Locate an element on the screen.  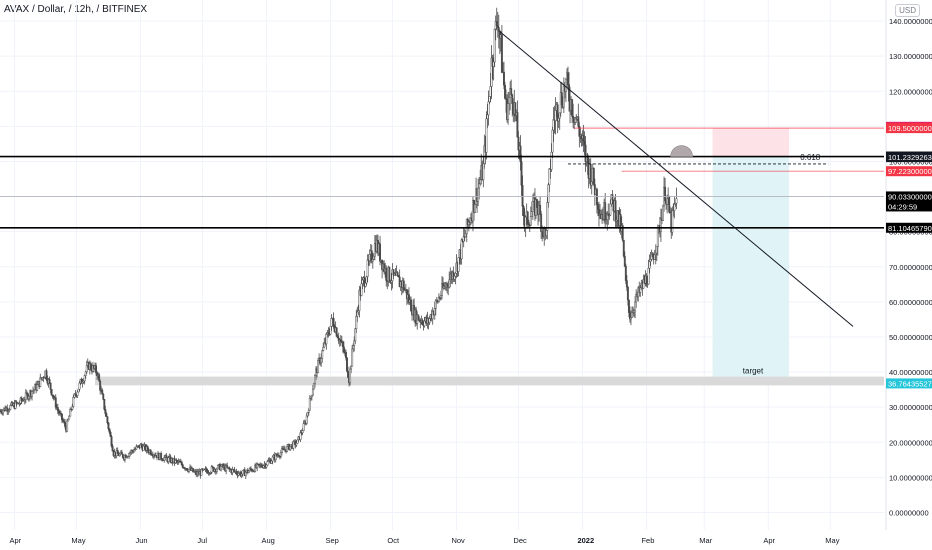
time-axis-tick-label: Apr is located at coordinates (15, 540).